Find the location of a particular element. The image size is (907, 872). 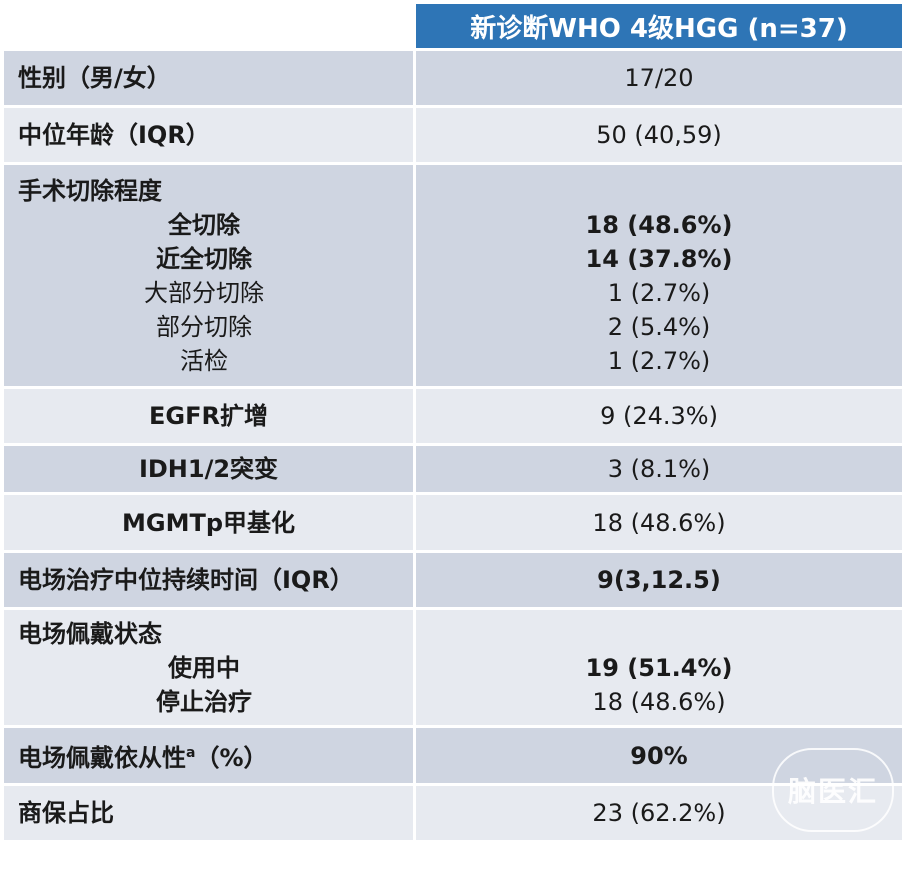

row-value: 9(3,12.5) is located at coordinates (659, 580).